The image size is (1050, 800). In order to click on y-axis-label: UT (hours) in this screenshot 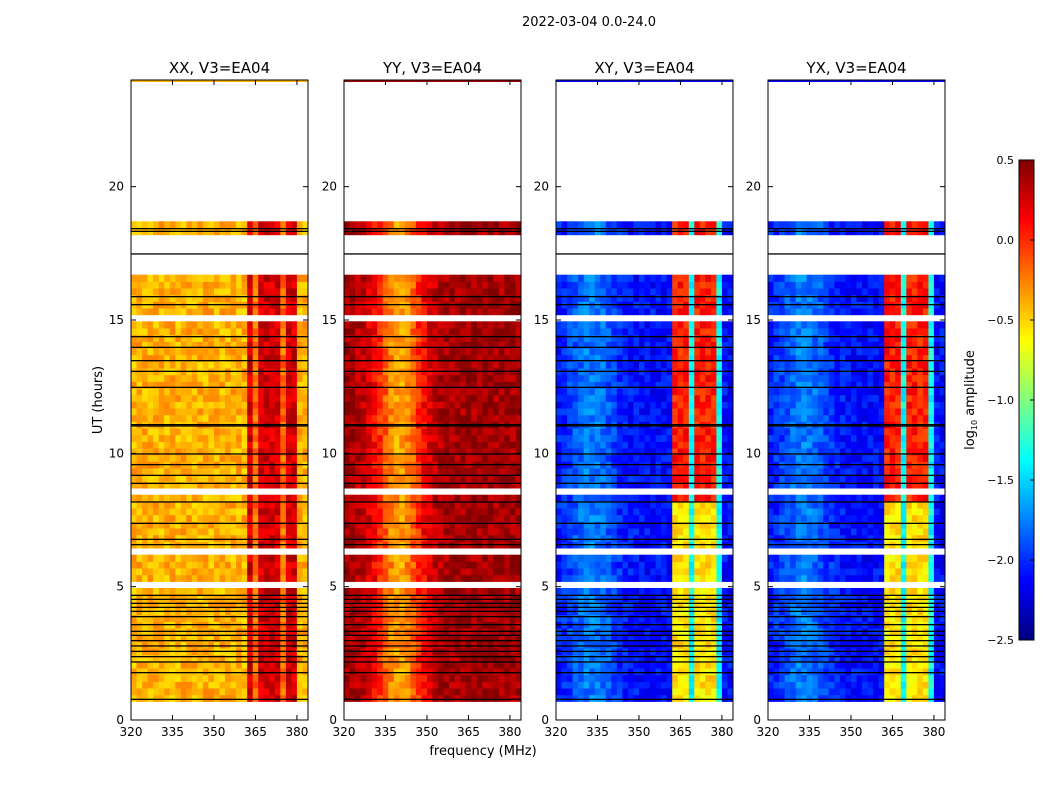, I will do `click(98, 400)`.